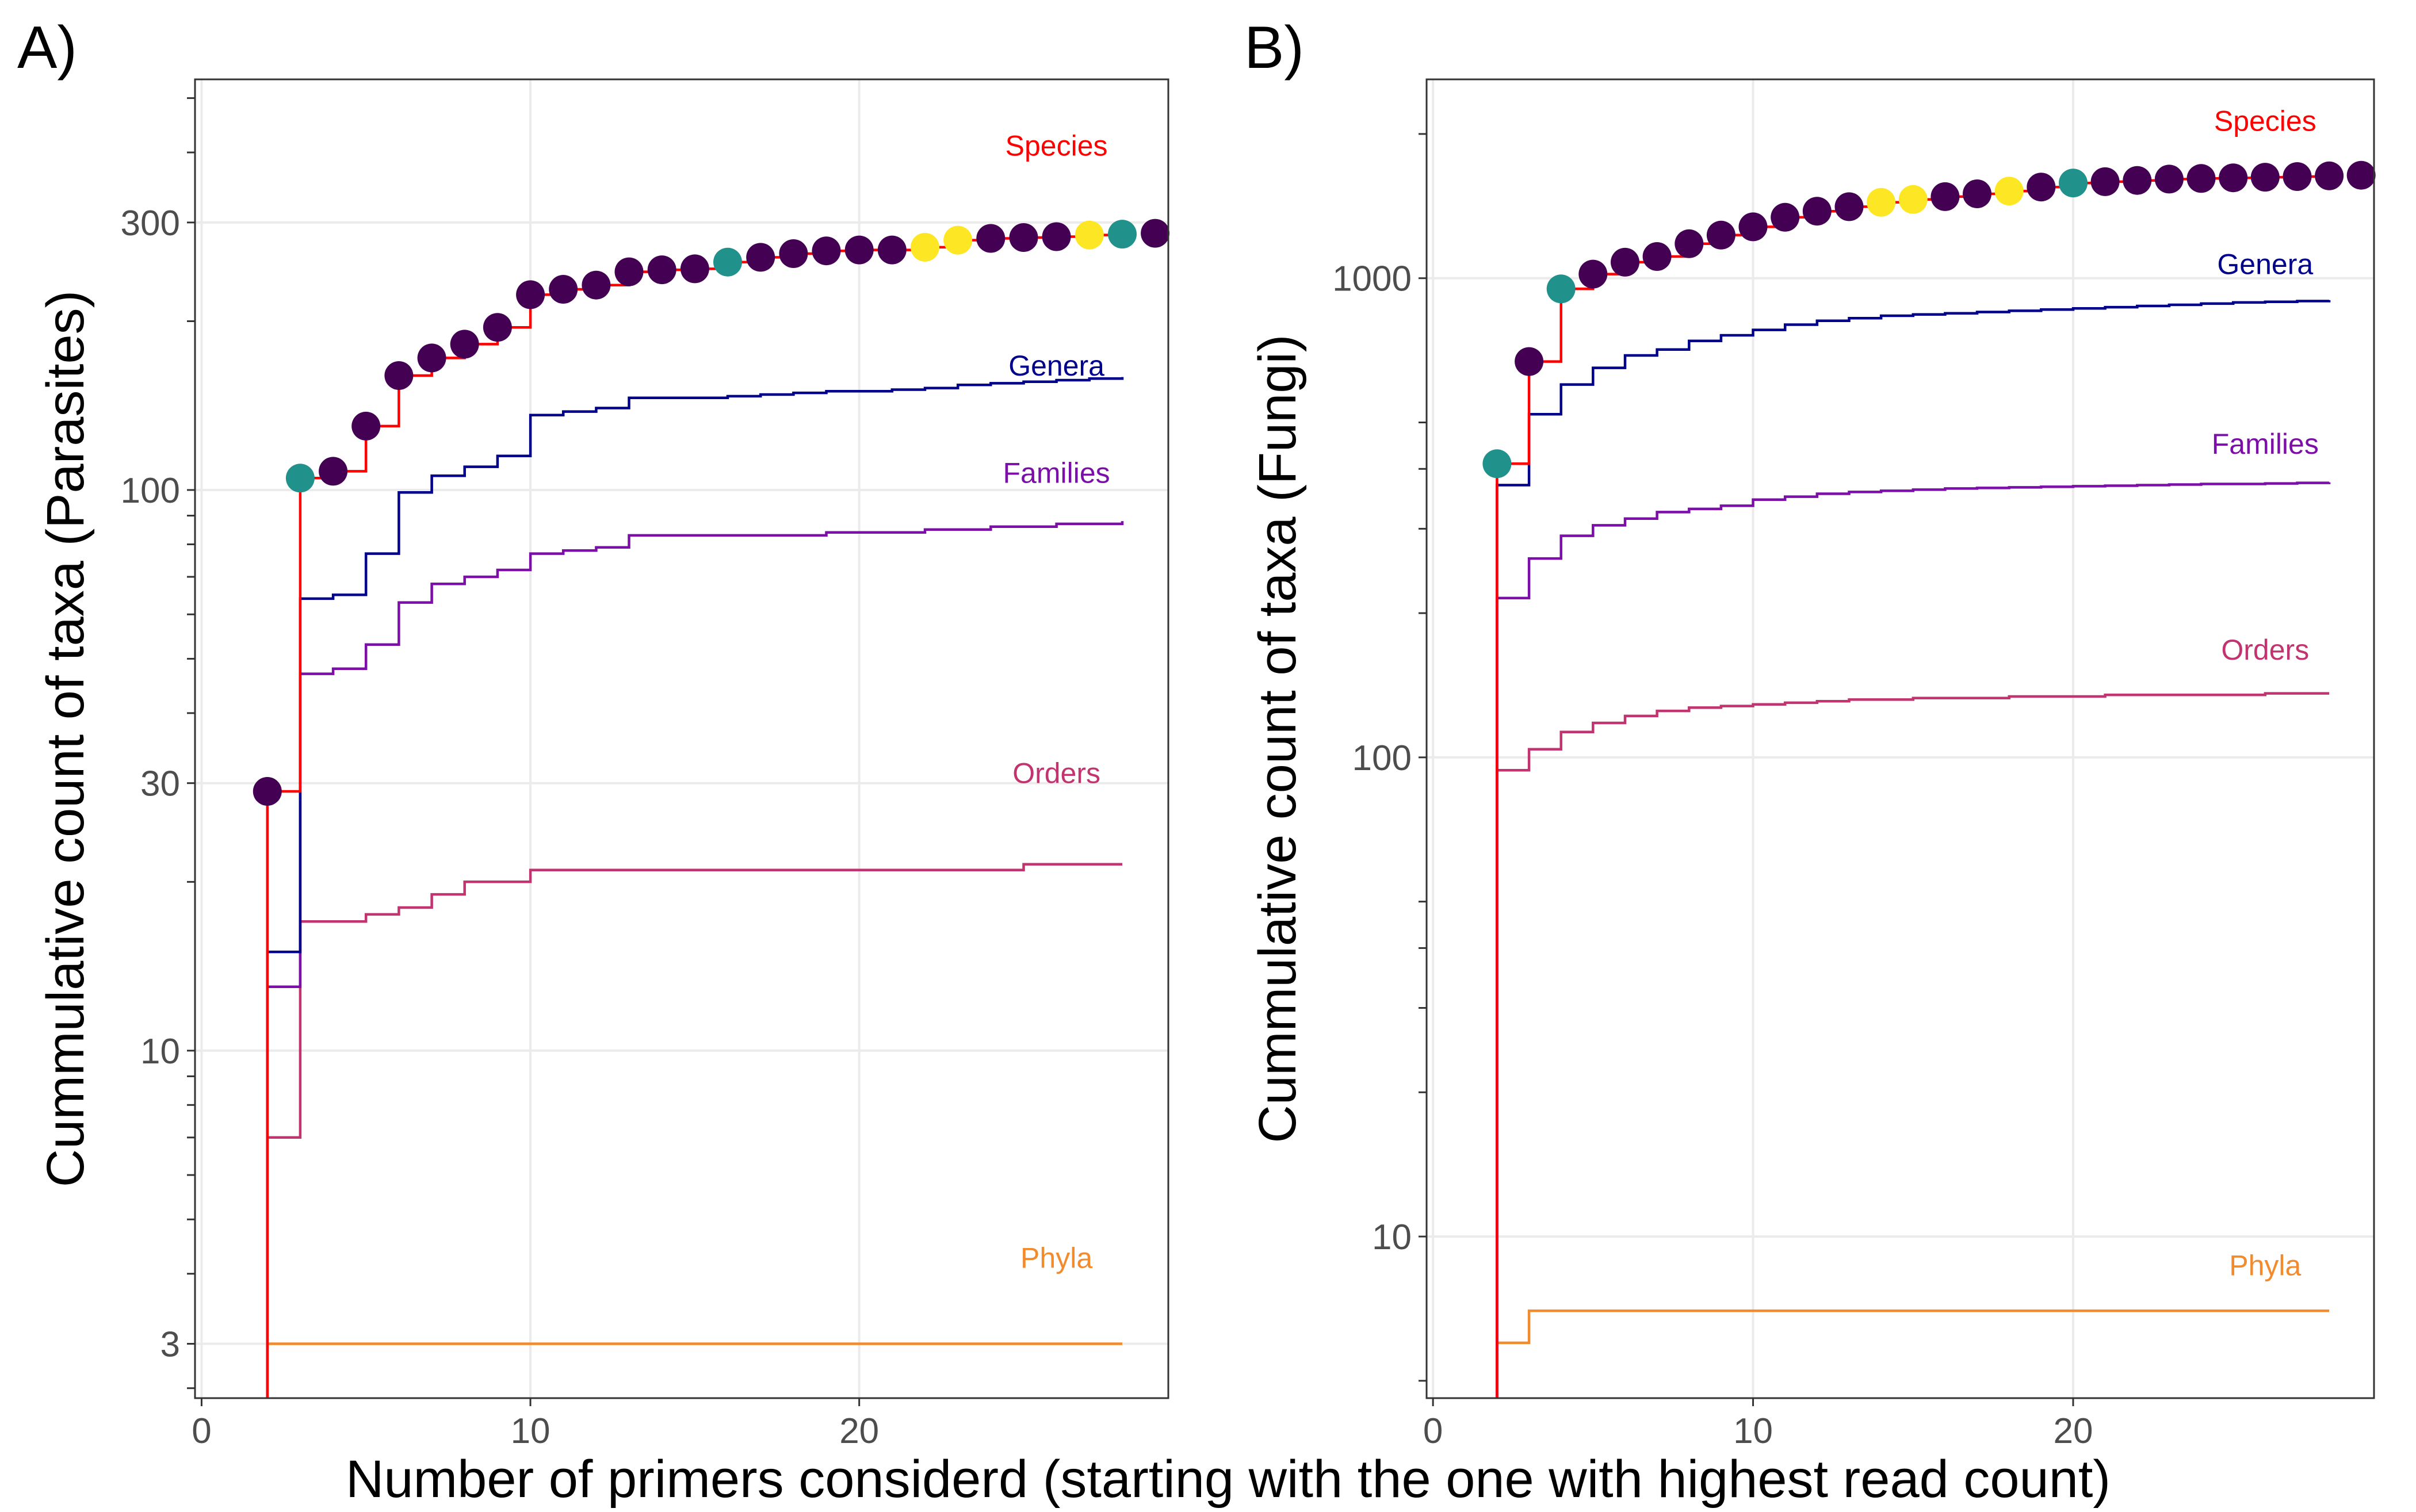  Describe the element at coordinates (150, 223) in the screenshot. I see `y-tick-label: 300` at that location.